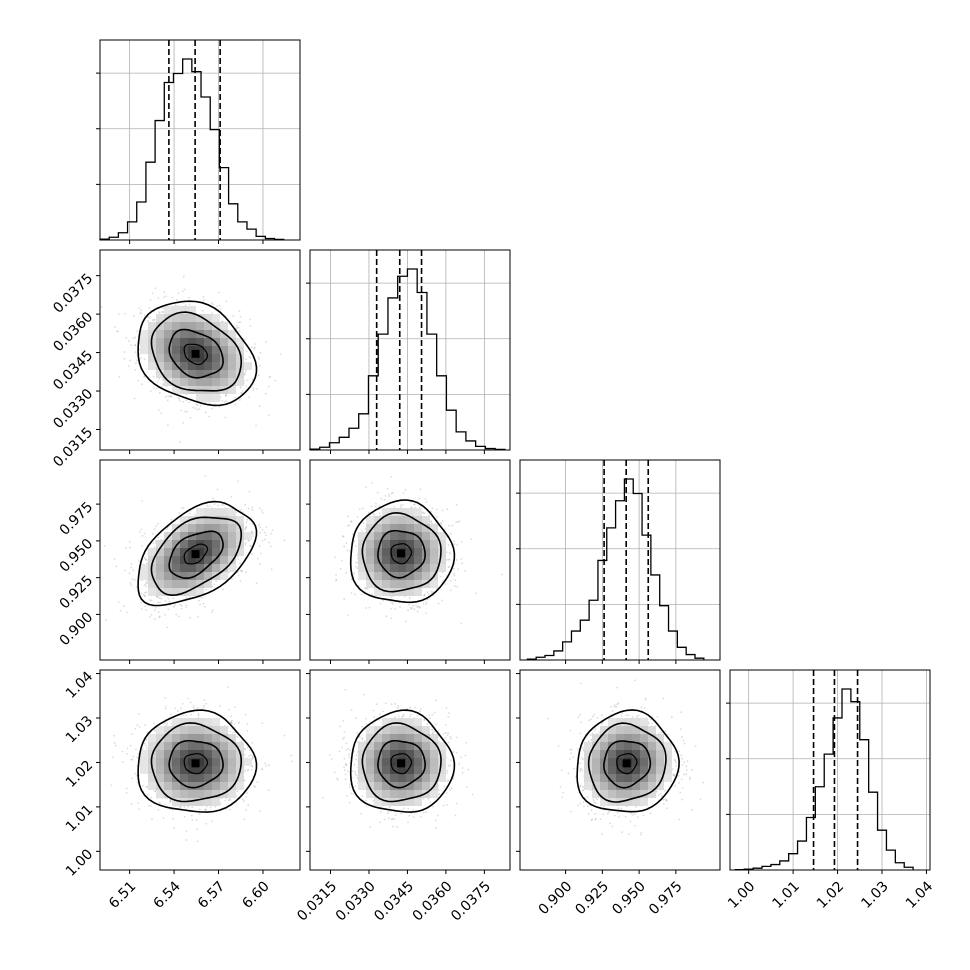 Image resolution: width=970 pixels, height=970 pixels. I want to click on y-tick-label: 0.0345, so click(73, 371).